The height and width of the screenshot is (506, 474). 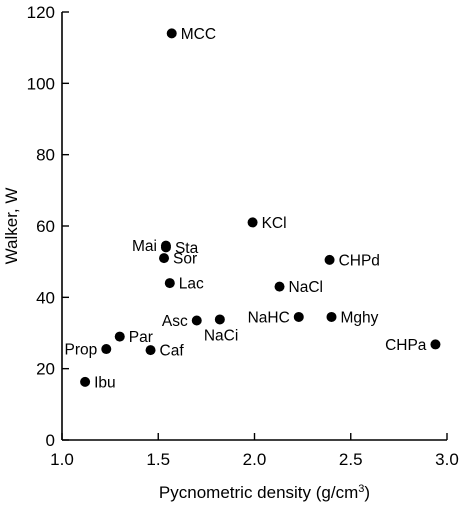 What do you see at coordinates (41, 83) in the screenshot?
I see `y-tick-label: 100` at bounding box center [41, 83].